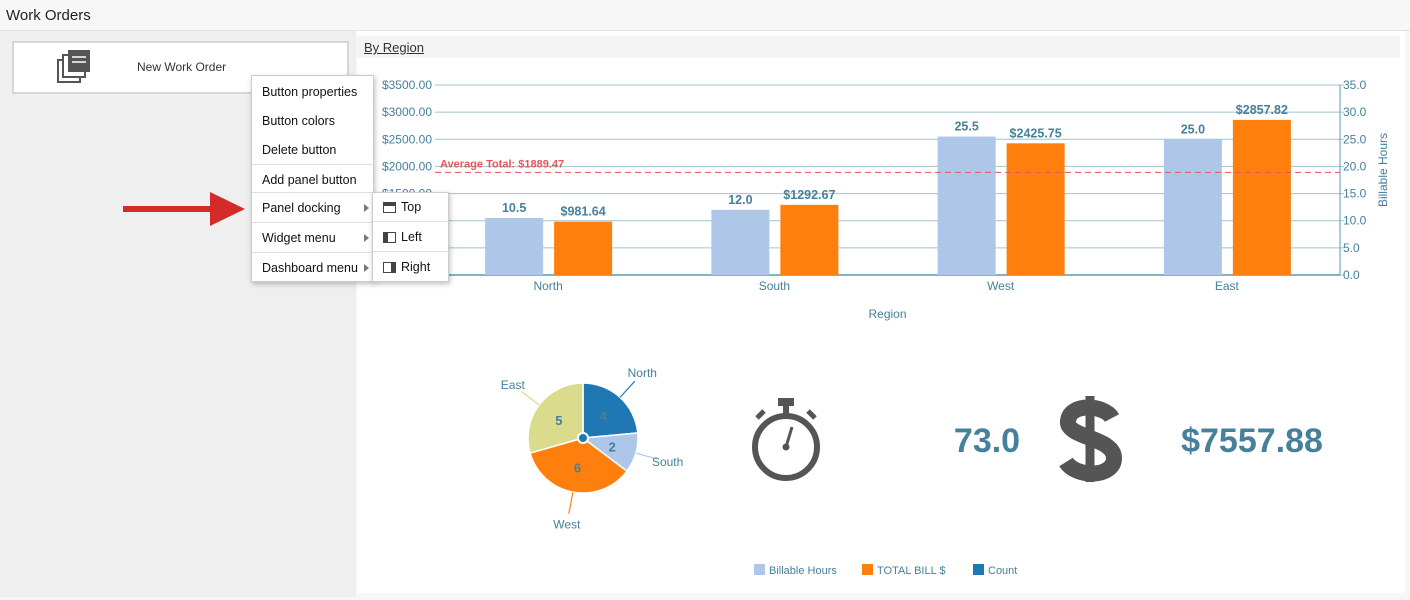  I want to click on value-label: $2857.82, so click(1262, 110).